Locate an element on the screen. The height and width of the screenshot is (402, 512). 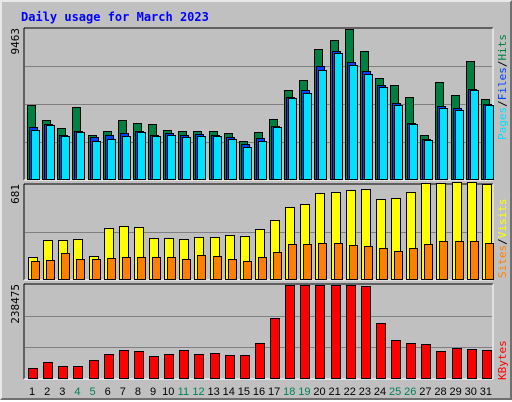
day-label: 14 is located at coordinates (229, 392).